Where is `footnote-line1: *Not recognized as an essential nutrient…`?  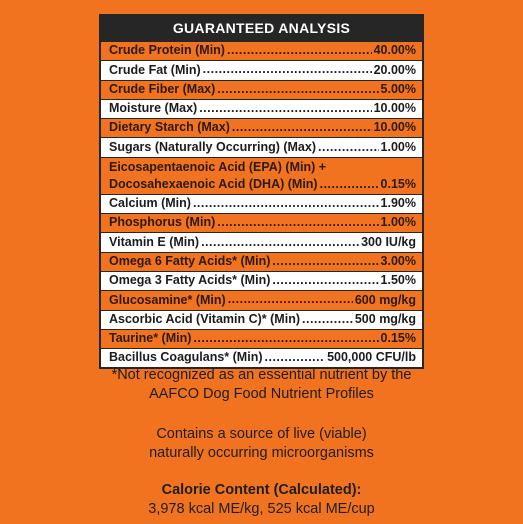 footnote-line1: *Not recognized as an essential nutrient… is located at coordinates (261, 375).